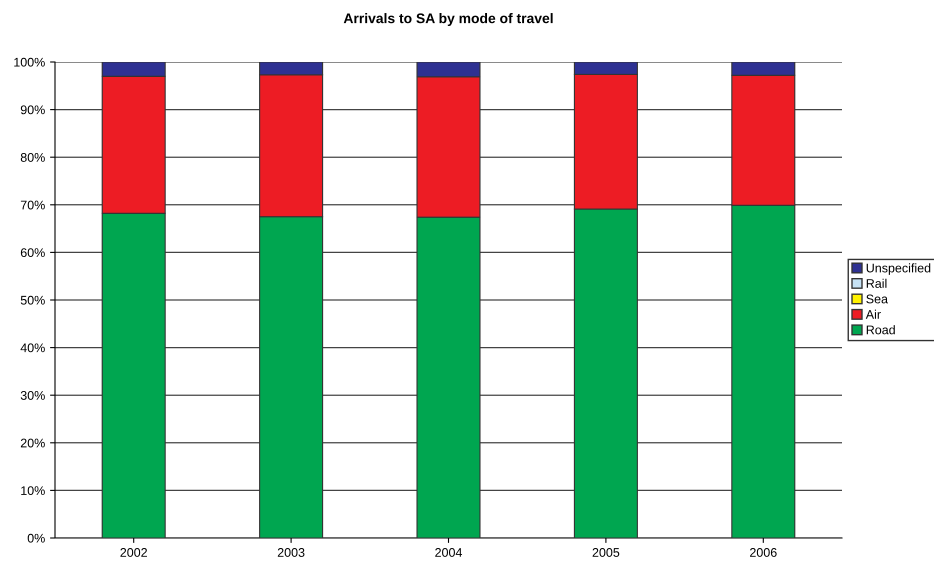 The width and height of the screenshot is (934, 565). I want to click on legend-label: Rail, so click(876, 283).